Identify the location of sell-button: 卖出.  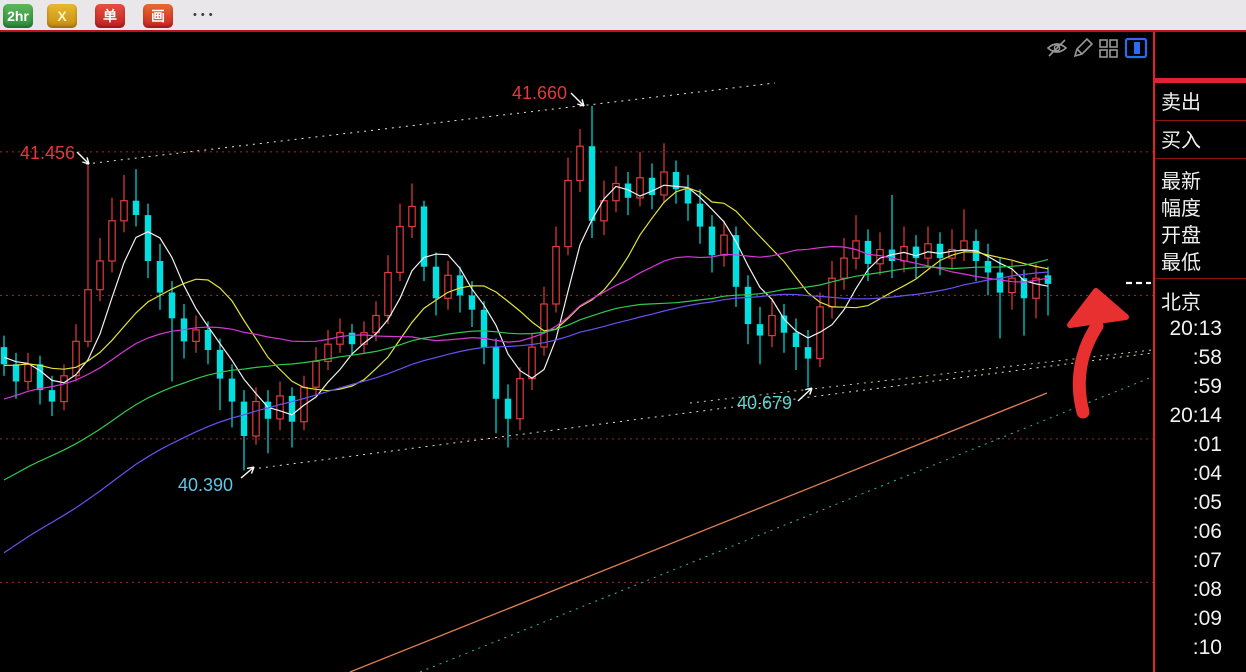
(1181, 103).